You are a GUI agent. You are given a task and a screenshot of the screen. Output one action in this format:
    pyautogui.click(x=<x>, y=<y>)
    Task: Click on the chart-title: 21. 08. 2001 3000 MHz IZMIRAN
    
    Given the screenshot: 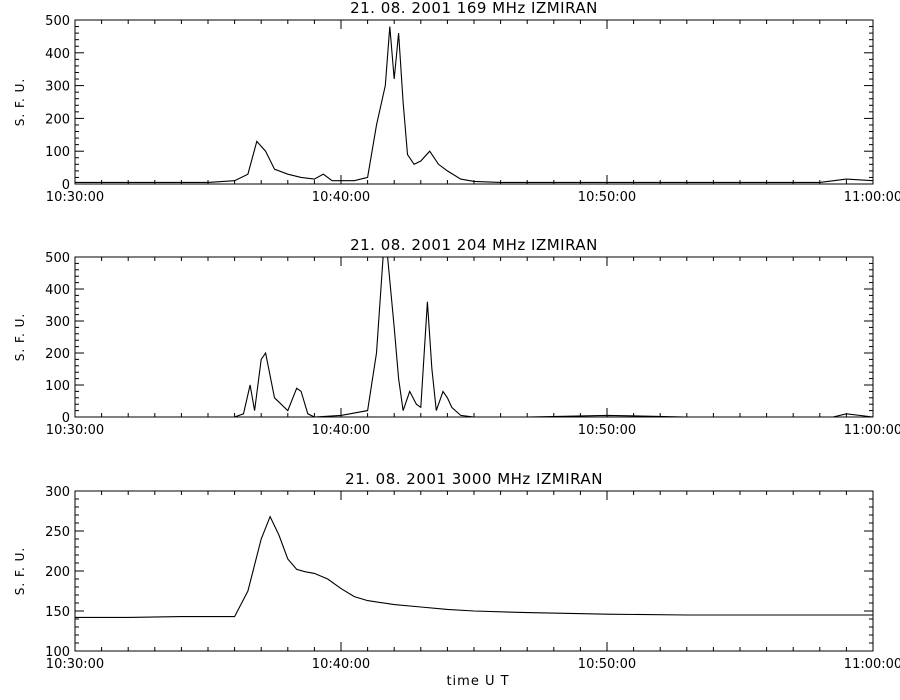 What is the action you would take?
    pyautogui.click(x=474, y=479)
    